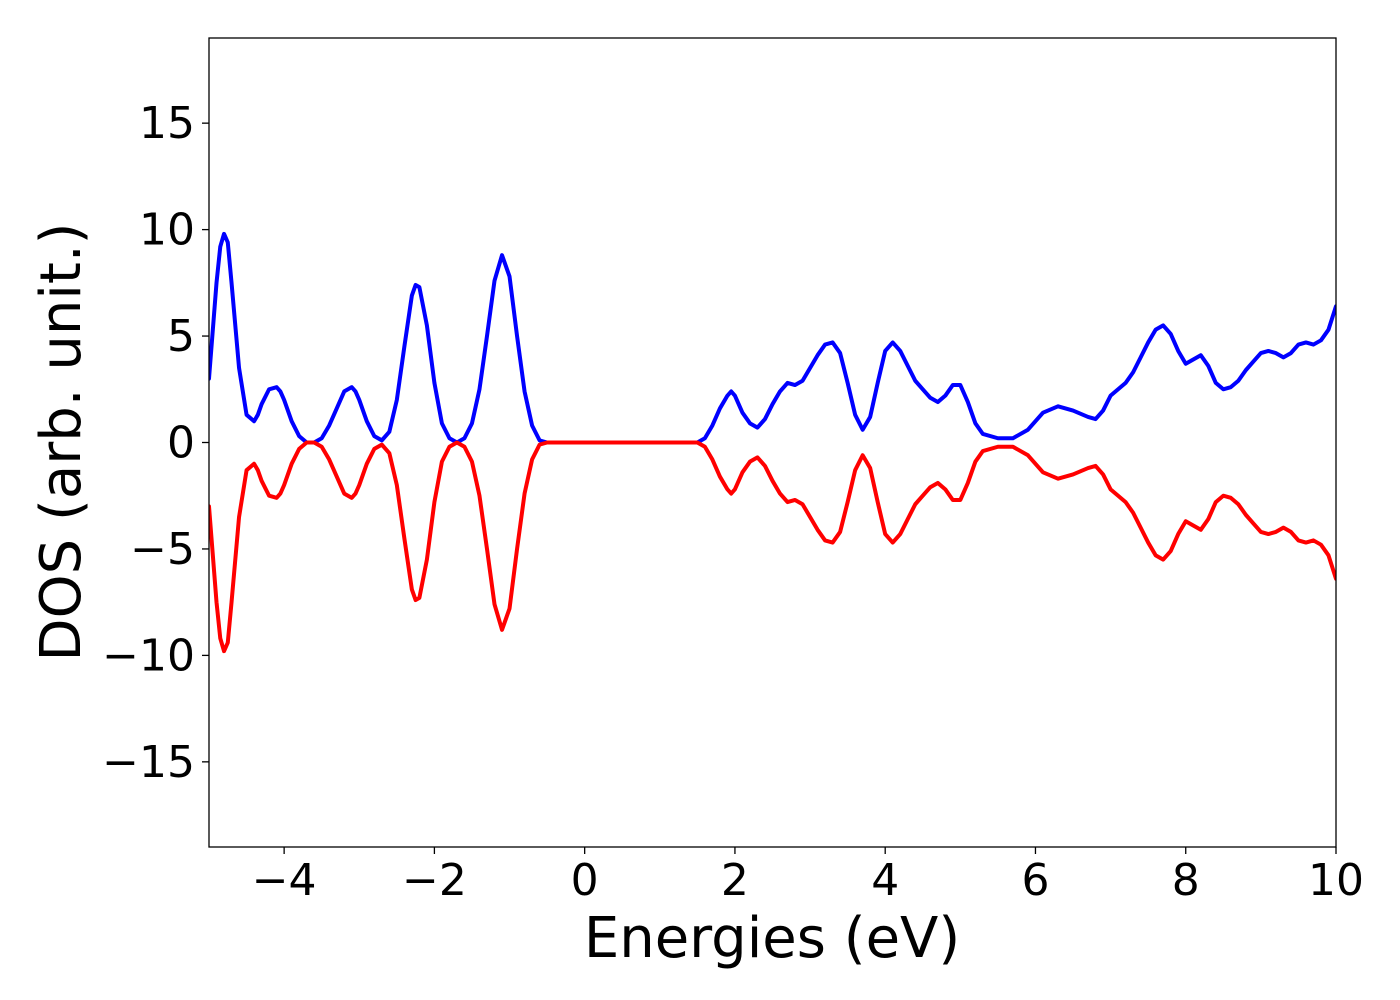  Describe the element at coordinates (585, 880) in the screenshot. I see `x-tick-label: 0` at that location.